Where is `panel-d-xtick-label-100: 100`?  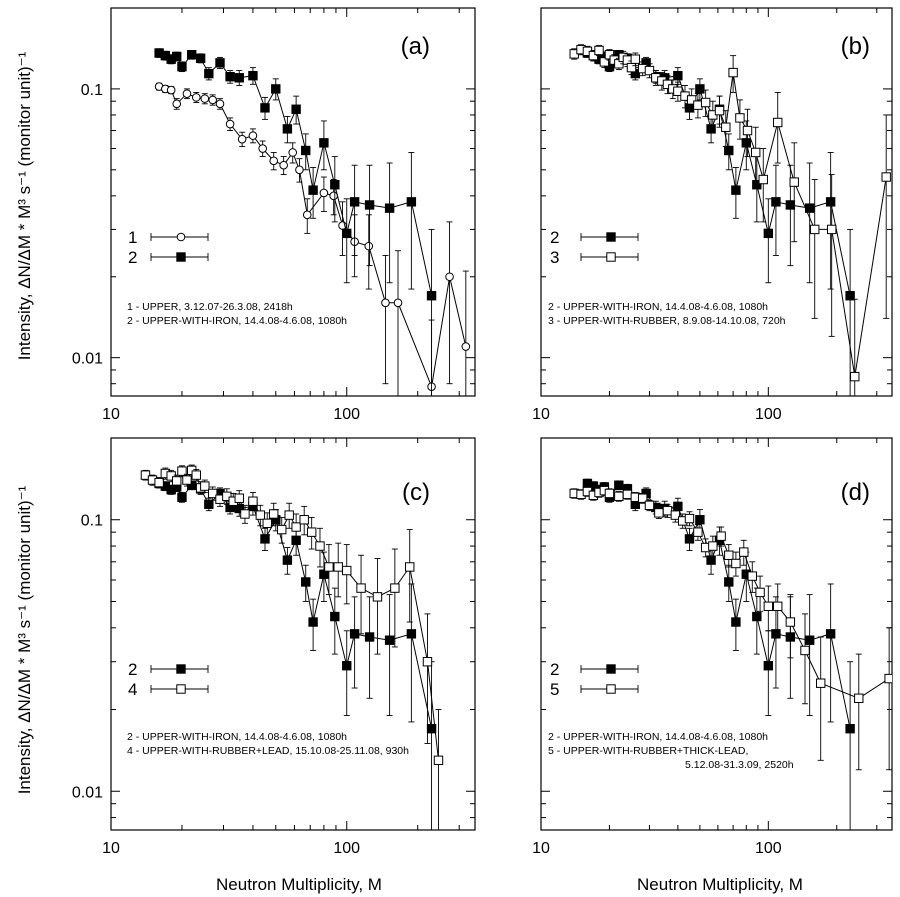 panel-d-xtick-label-100: 100 is located at coordinates (768, 848).